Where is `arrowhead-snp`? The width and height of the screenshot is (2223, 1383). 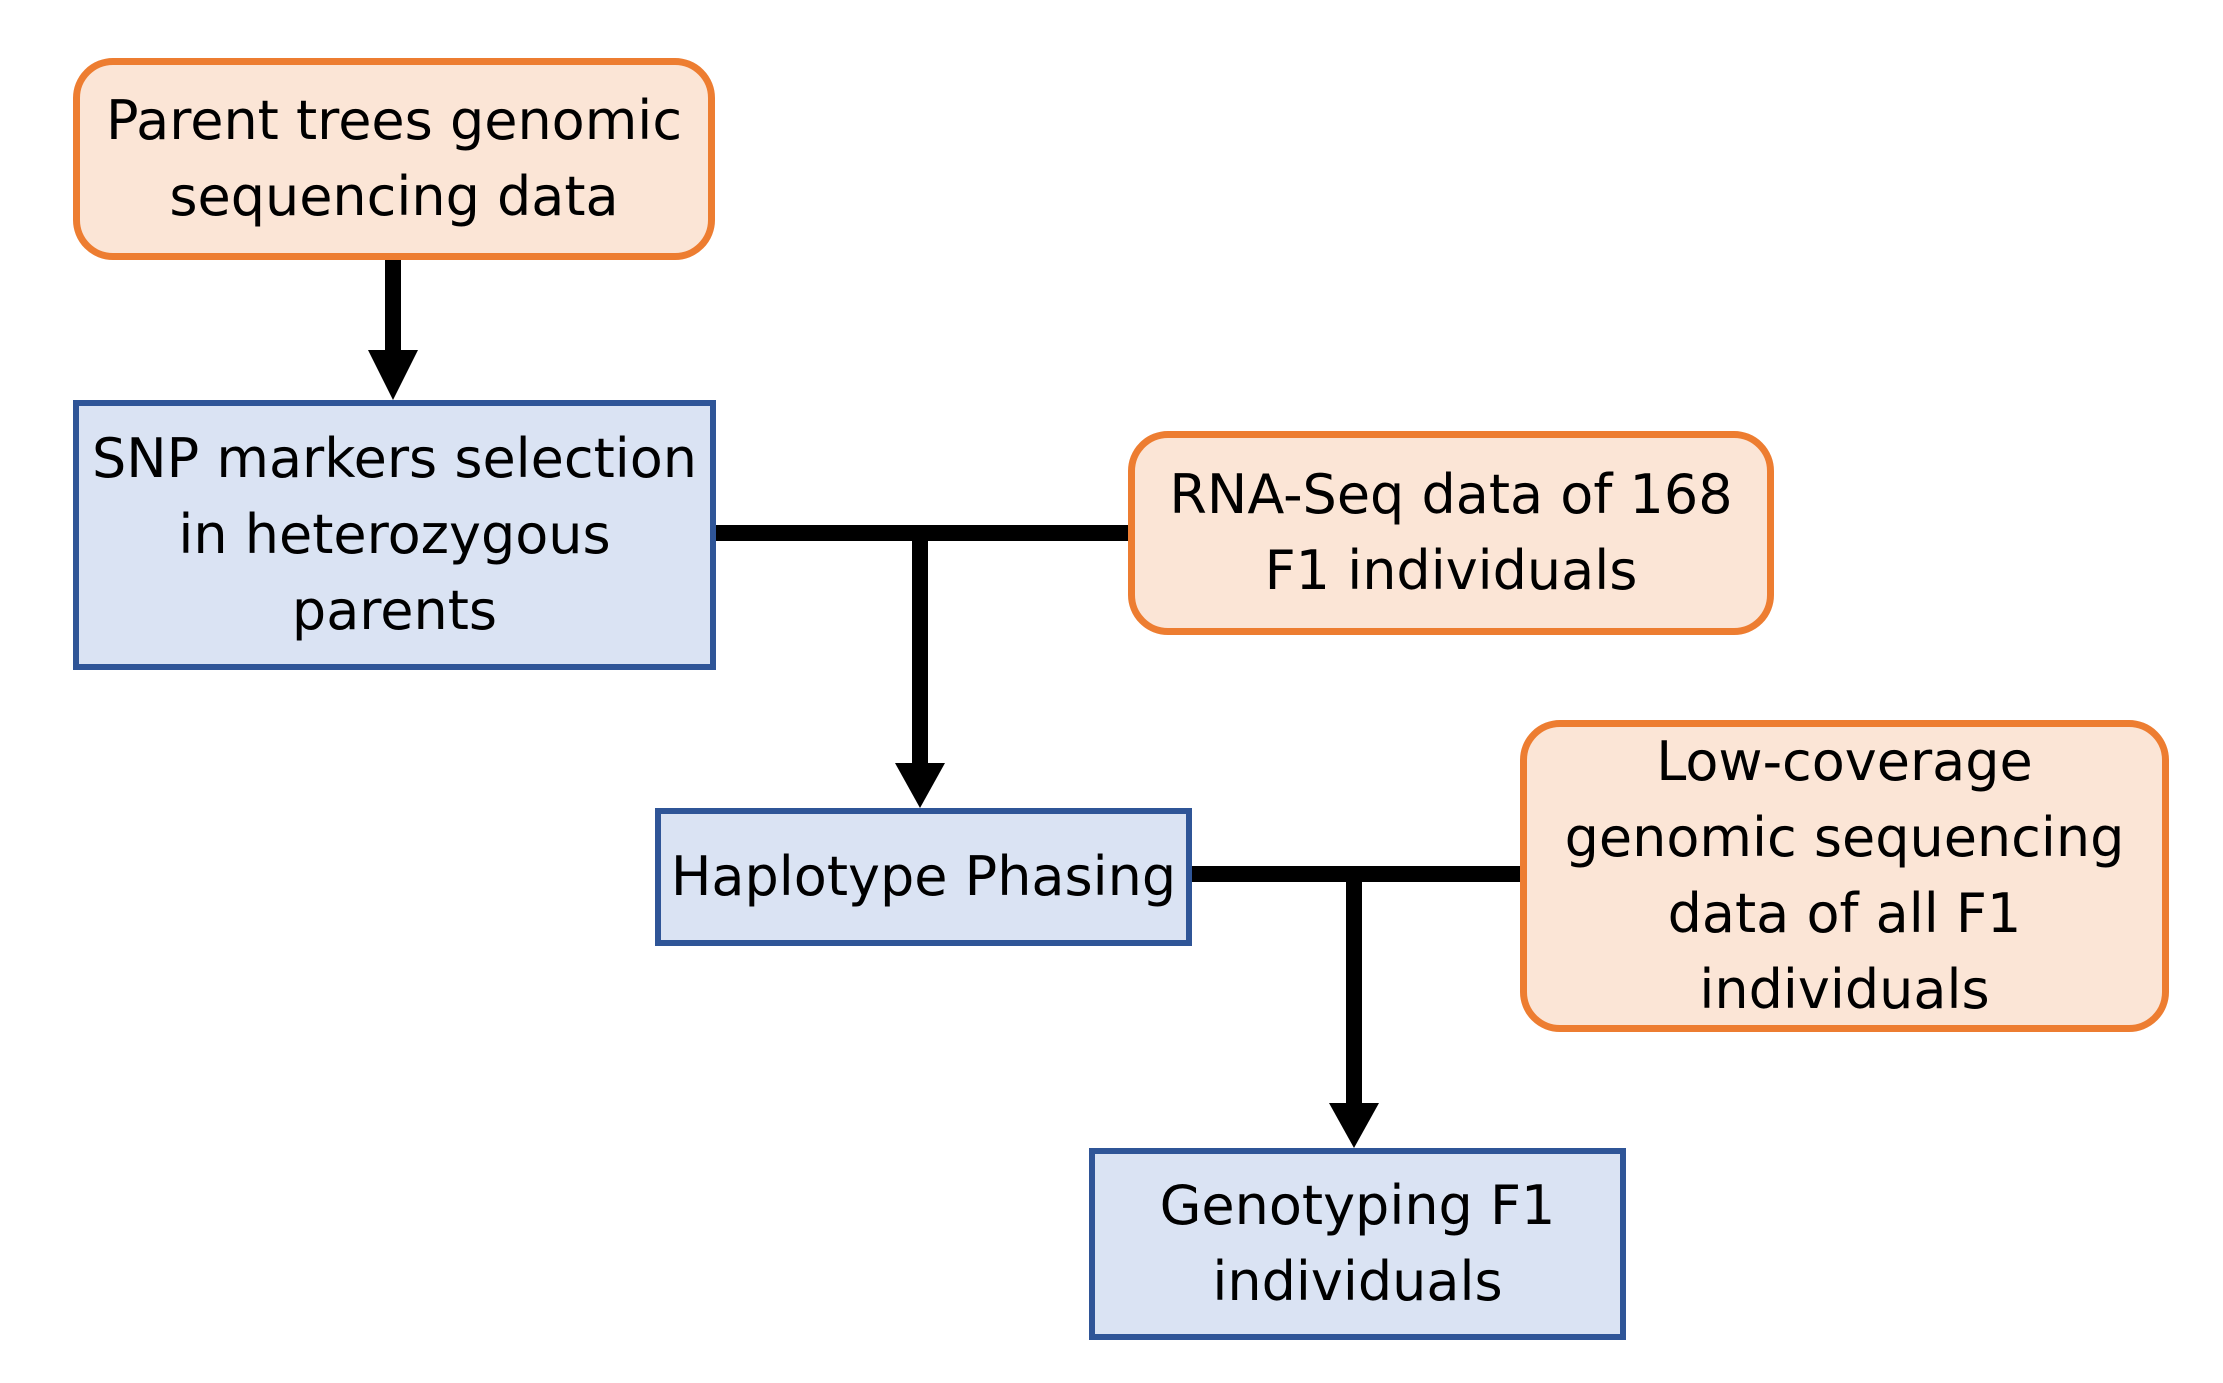
arrowhead-snp is located at coordinates (393, 375).